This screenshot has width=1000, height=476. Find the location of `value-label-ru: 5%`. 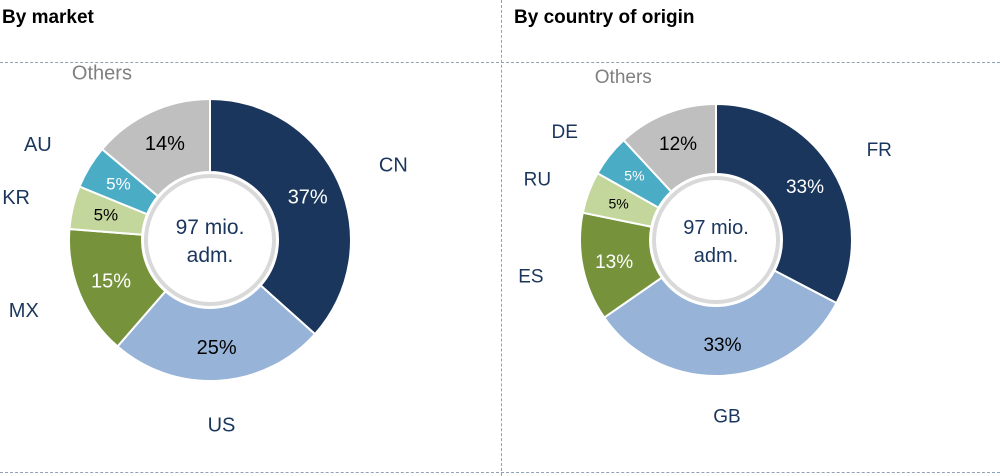

value-label-ru: 5% is located at coordinates (618, 204).